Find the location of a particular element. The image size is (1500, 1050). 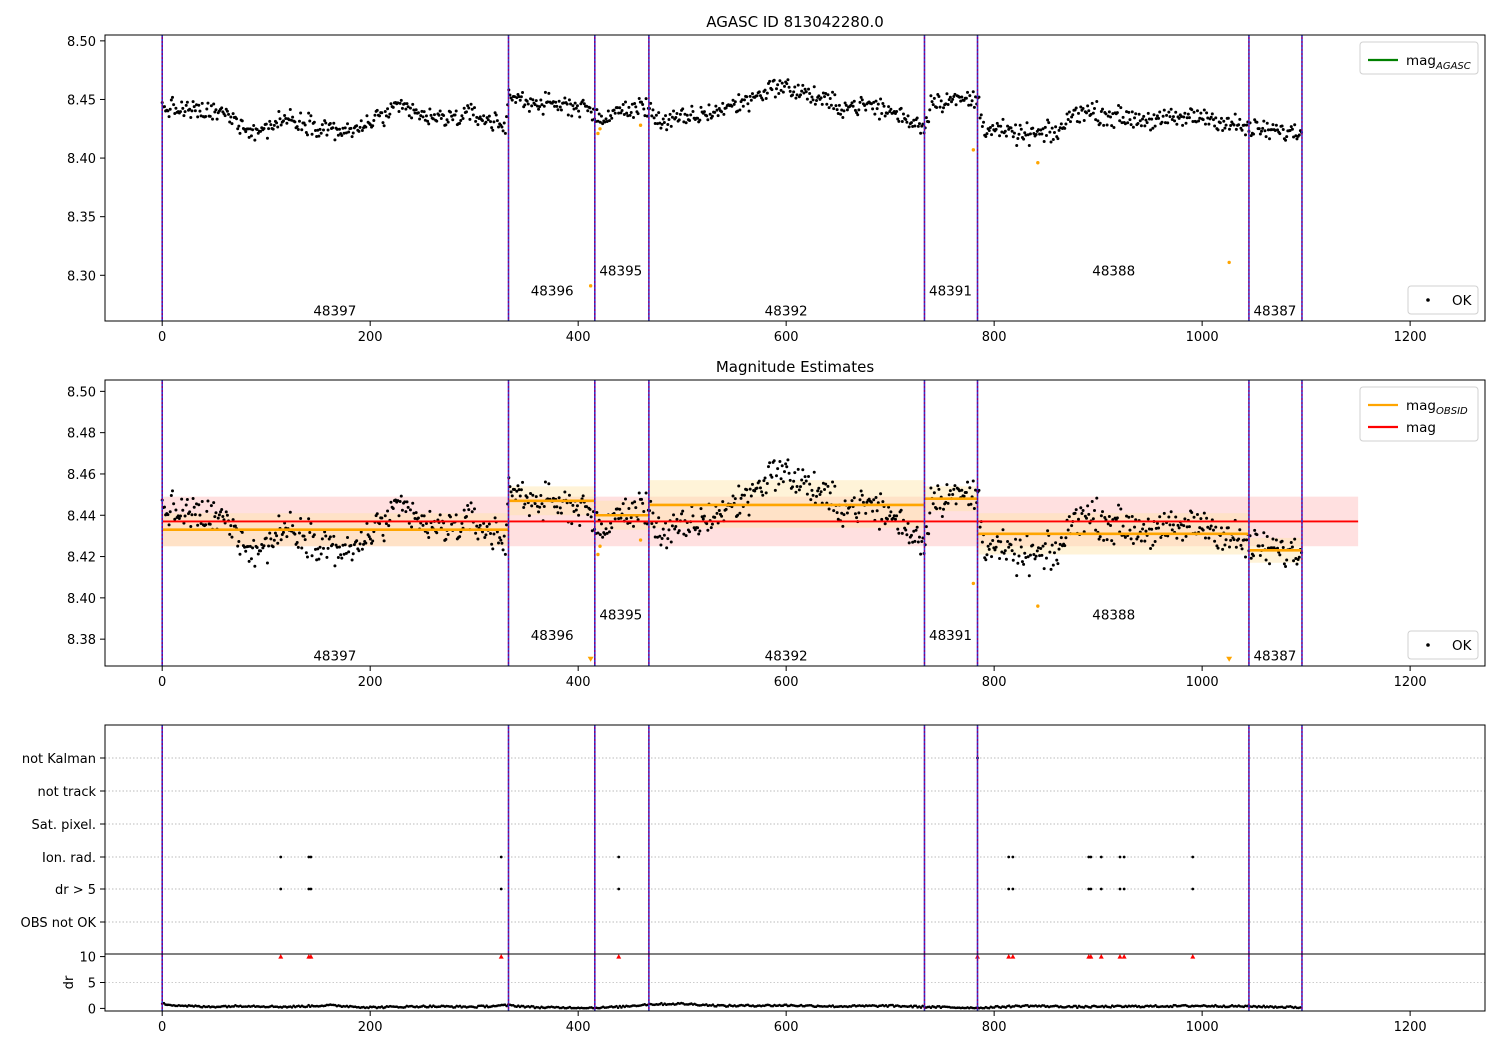

outlier-point is located at coordinates (600, 129).